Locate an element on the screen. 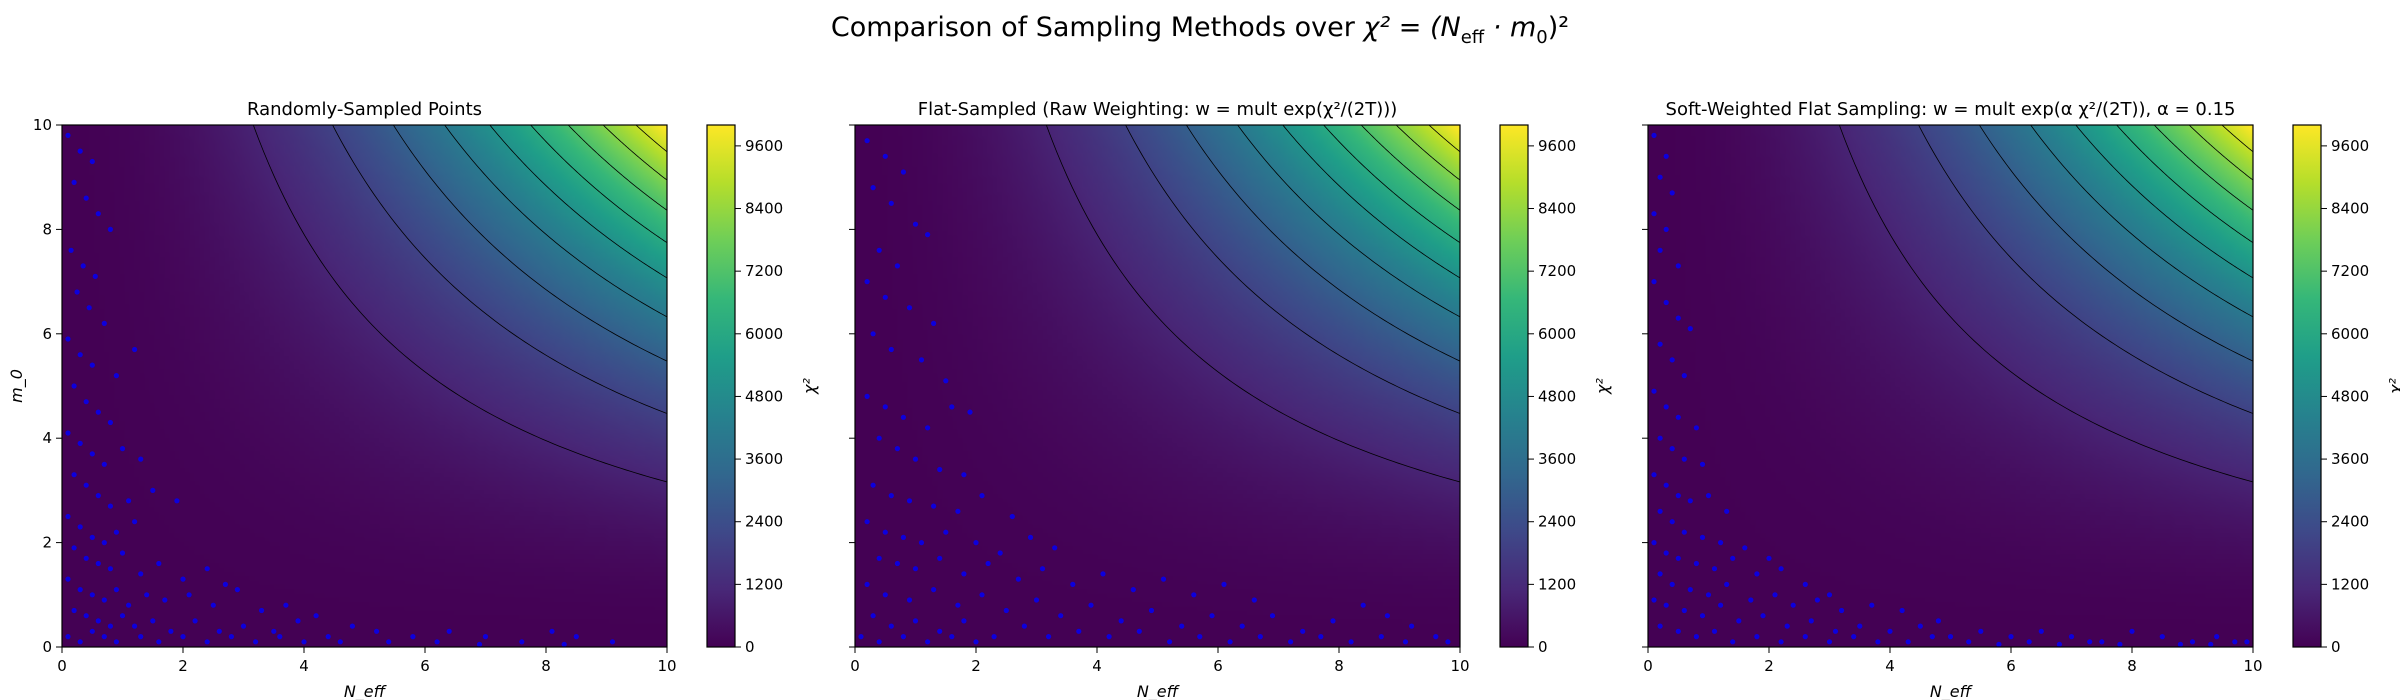 This screenshot has width=2400, height=700. y-tick-label: 2 is located at coordinates (47, 543).